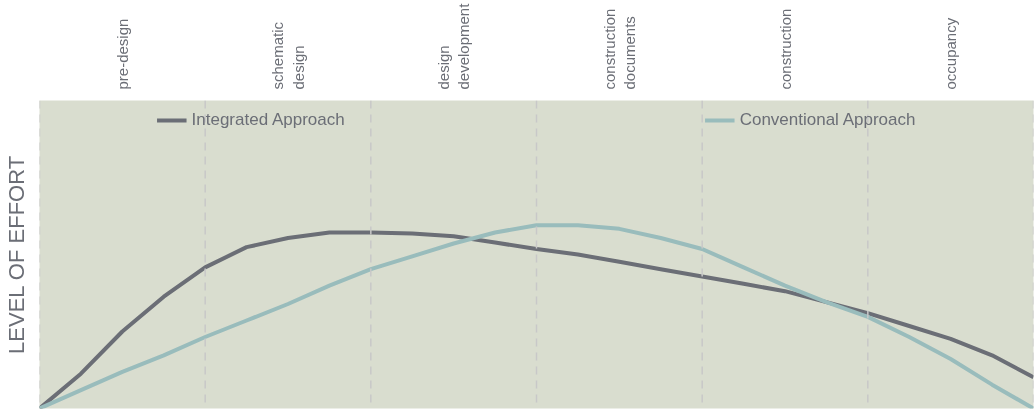 This screenshot has height=410, width=1035. What do you see at coordinates (268, 120) in the screenshot?
I see `legend-label: Integrated Approach` at bounding box center [268, 120].